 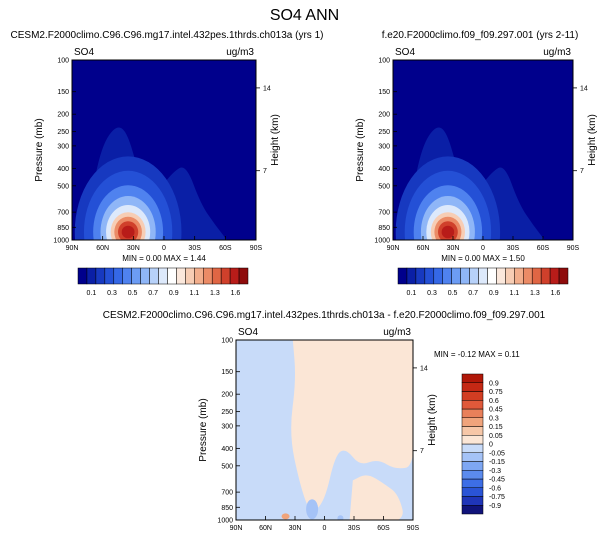 I want to click on y-tick-label: 100, so click(x=384, y=61).